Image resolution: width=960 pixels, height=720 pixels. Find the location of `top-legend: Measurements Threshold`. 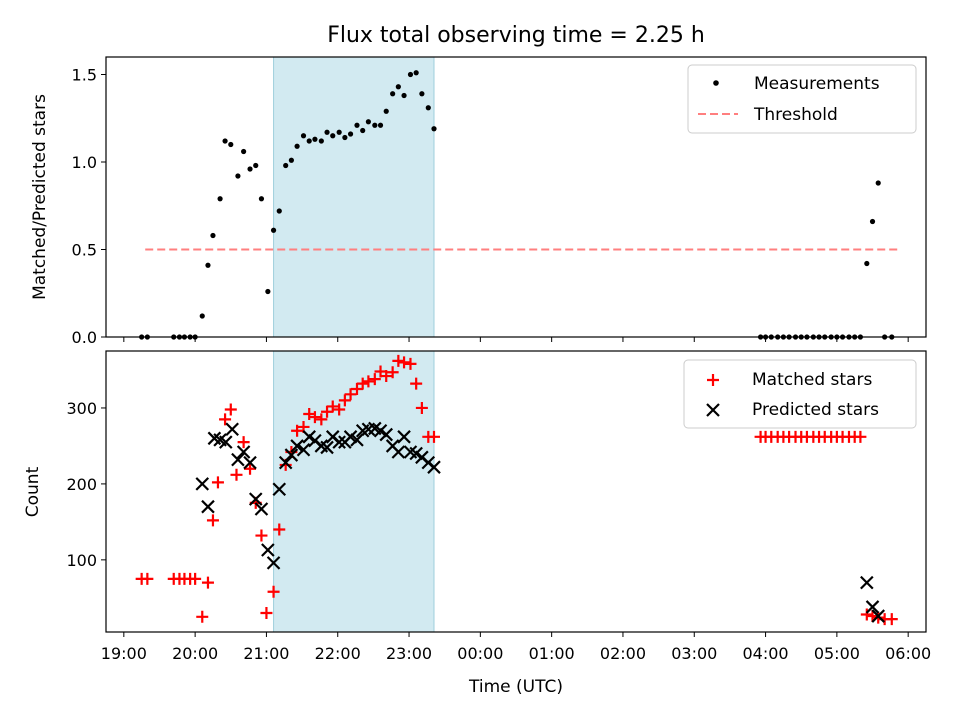

top-legend: Measurements Threshold is located at coordinates (802, 99).